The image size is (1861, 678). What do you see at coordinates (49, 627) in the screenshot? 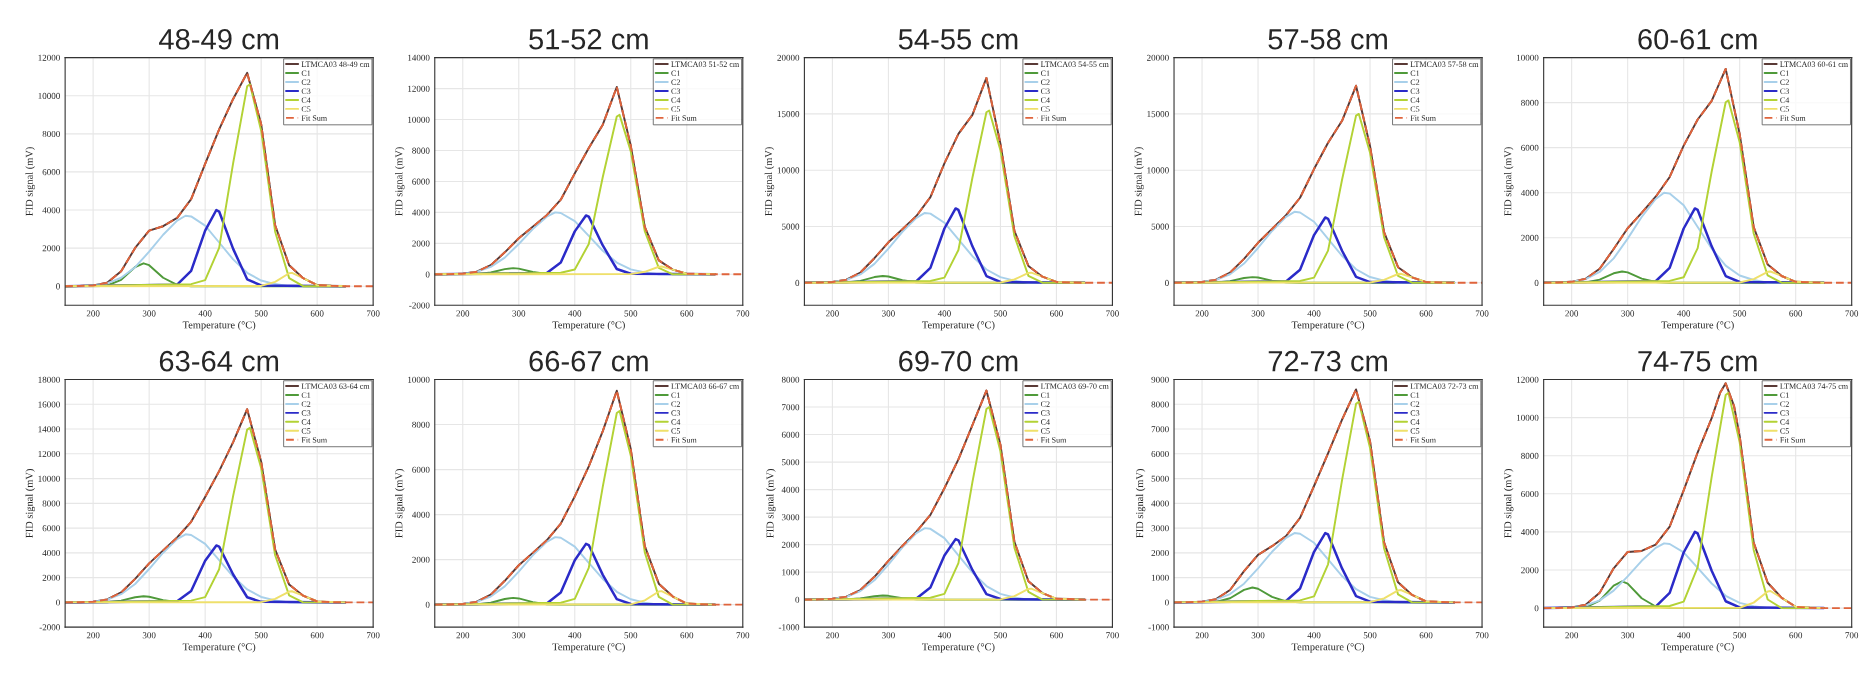
I see `y-tick-label: -2000` at bounding box center [49, 627].